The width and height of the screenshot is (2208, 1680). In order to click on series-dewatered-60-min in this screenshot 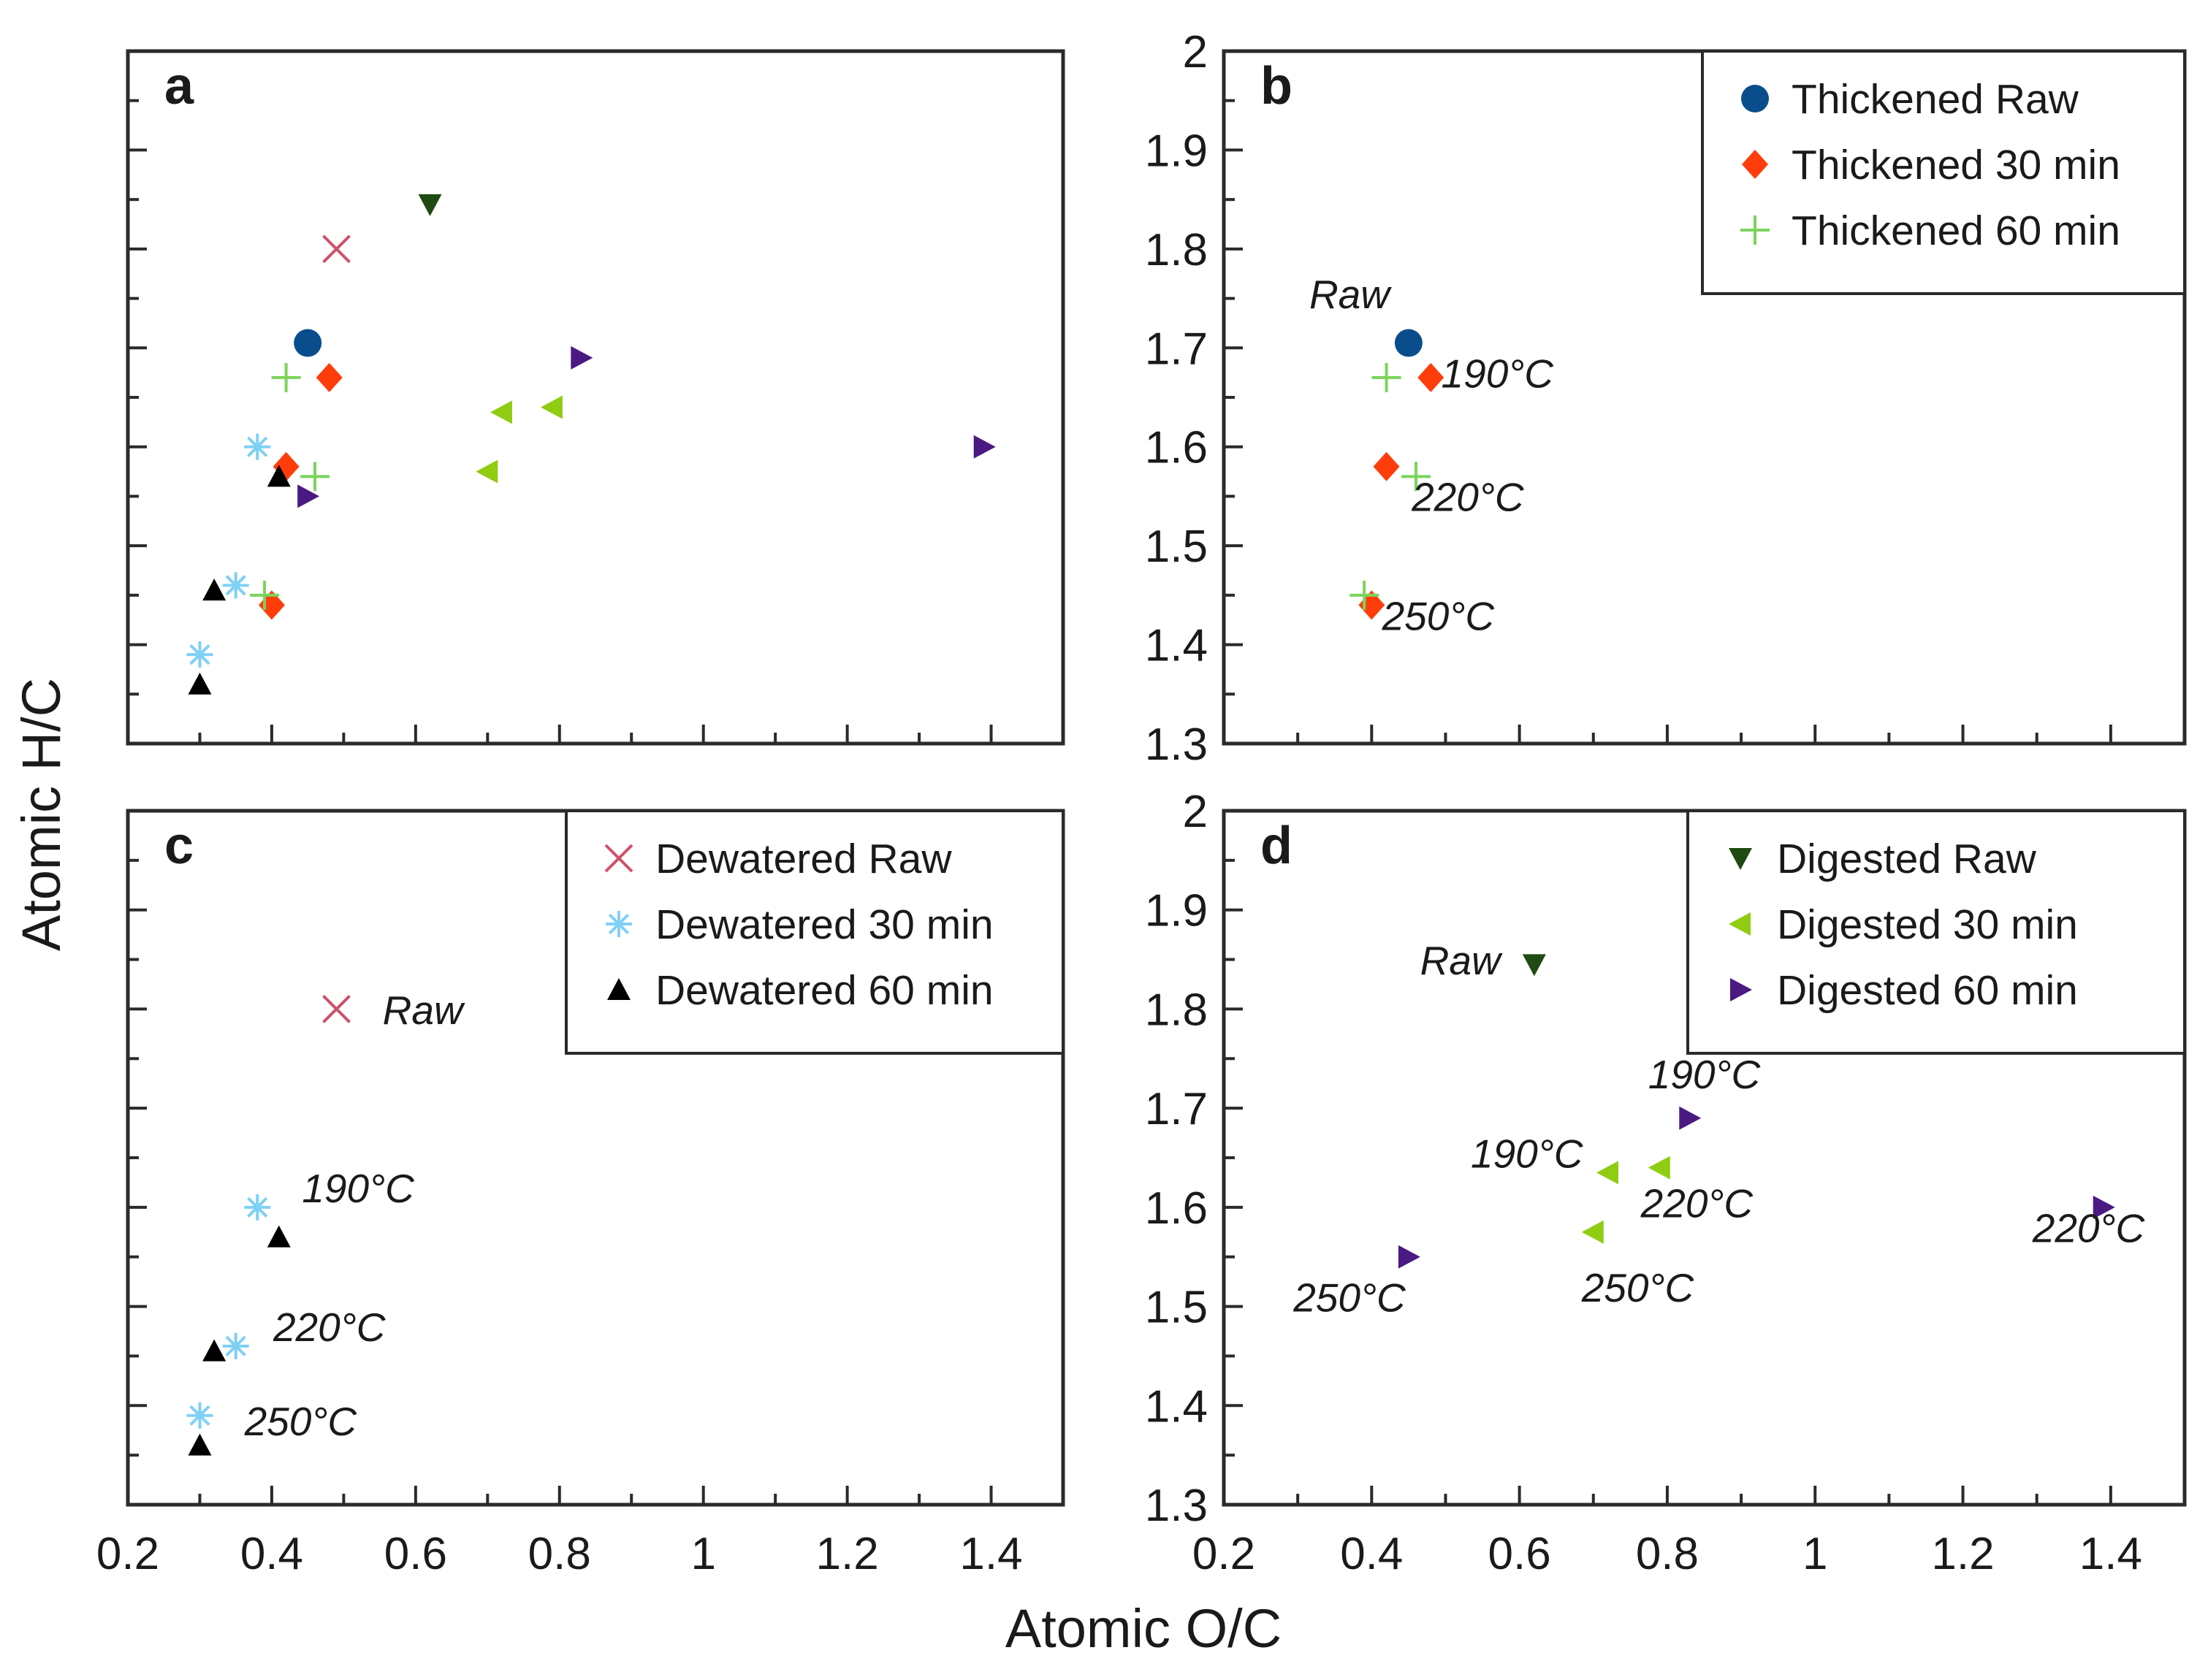, I will do `click(239, 580)`.